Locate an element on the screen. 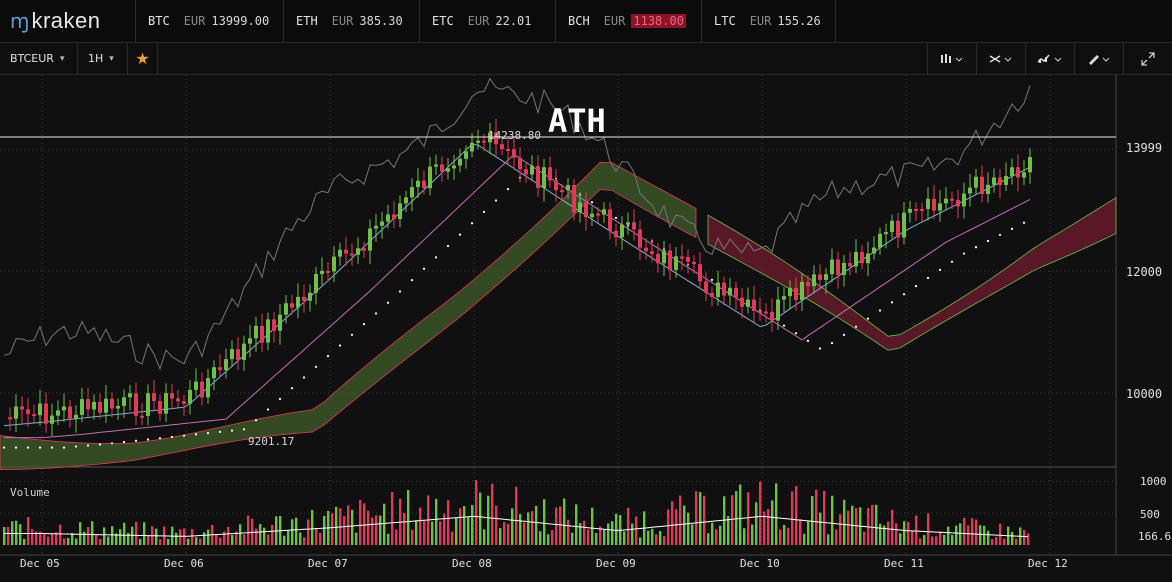 This screenshot has width=1172, height=582. ticker-btc: BTC EUR 13999.00 is located at coordinates (210, 21).